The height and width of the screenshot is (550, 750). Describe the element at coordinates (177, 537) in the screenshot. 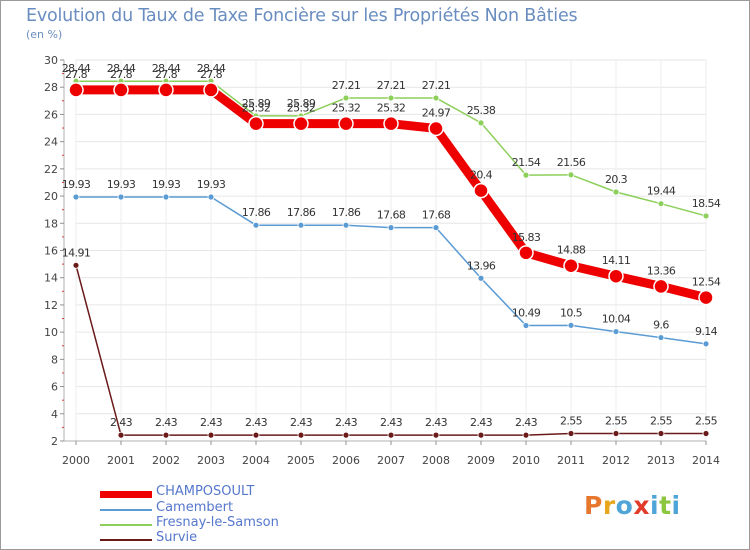

I see `legend-label-survie: Survie` at that location.